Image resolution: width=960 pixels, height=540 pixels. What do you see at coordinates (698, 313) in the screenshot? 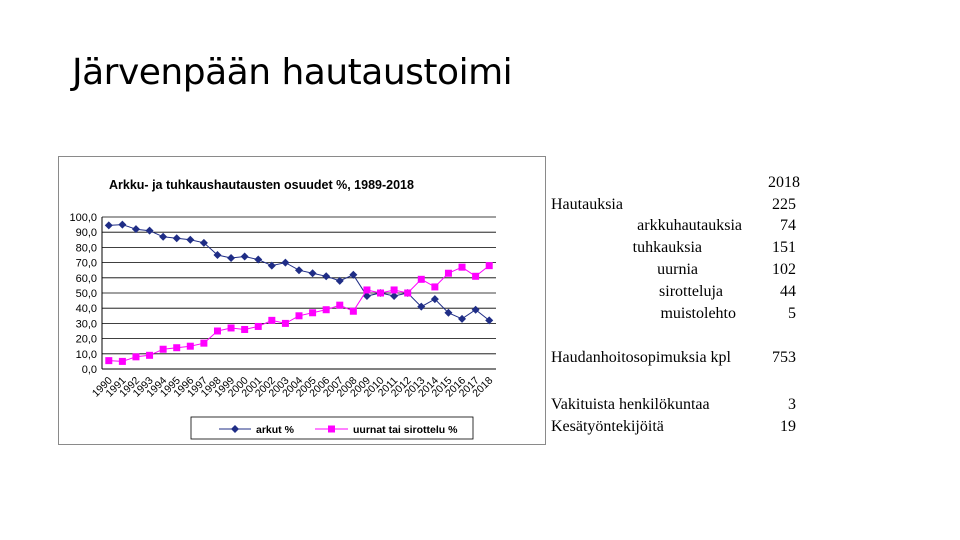
I see `stat-label-muistolehto: muistolehto` at bounding box center [698, 313].